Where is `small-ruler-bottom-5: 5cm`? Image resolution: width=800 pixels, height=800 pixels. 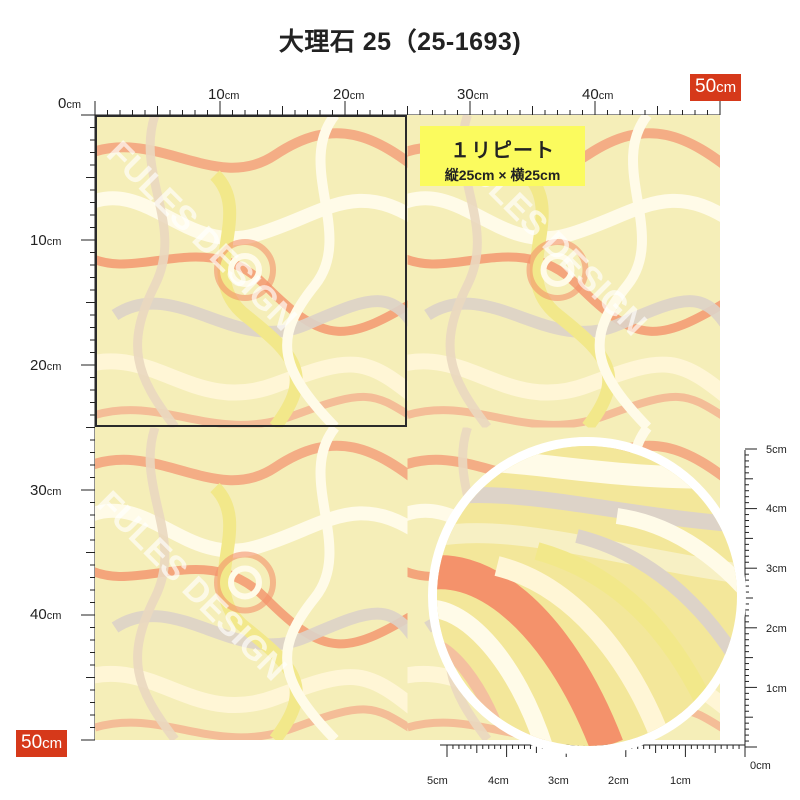 small-ruler-bottom-5: 5cm is located at coordinates (437, 781).